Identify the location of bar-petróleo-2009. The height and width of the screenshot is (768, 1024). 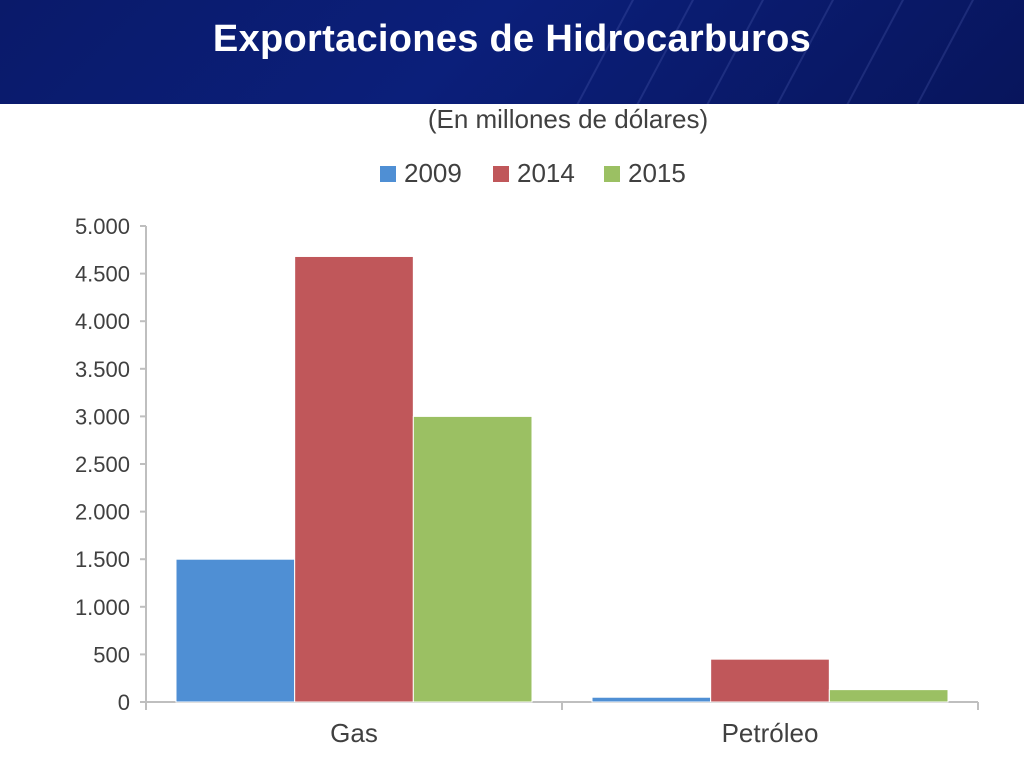
(651, 699).